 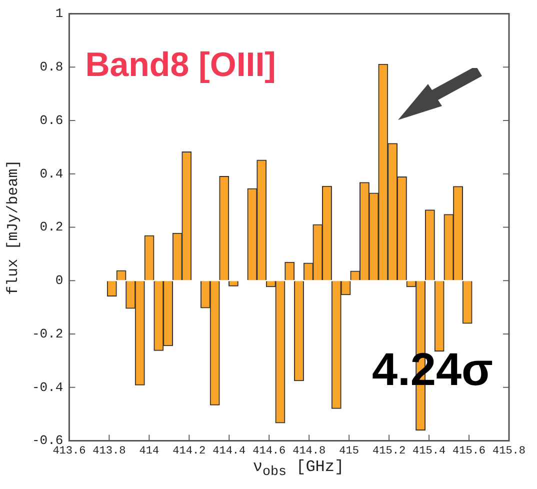 I want to click on y-axis-title: flux [mJy/beam], so click(x=13, y=227).